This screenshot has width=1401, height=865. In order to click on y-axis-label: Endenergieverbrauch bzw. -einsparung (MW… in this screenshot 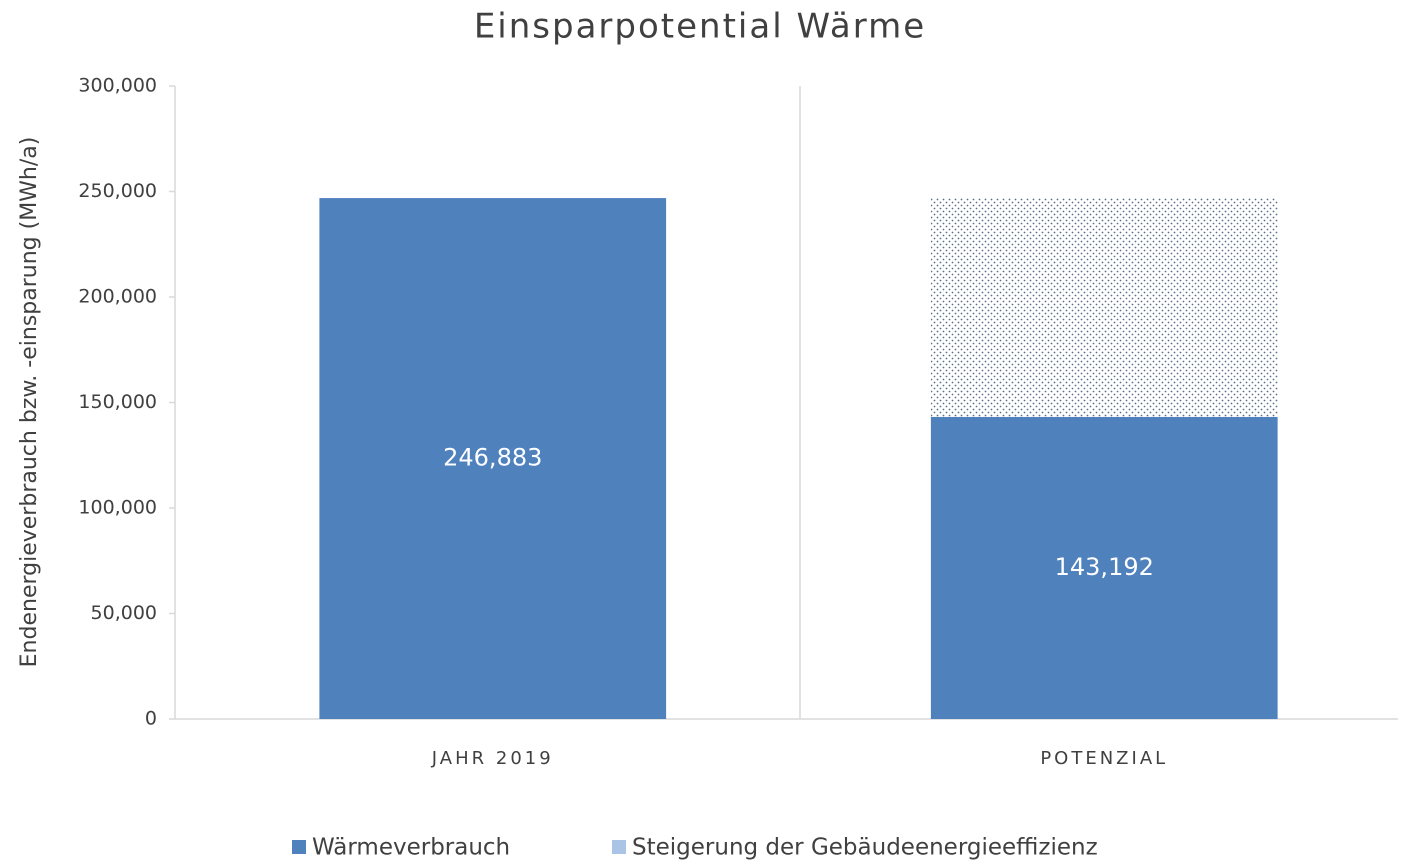, I will do `click(29, 402)`.